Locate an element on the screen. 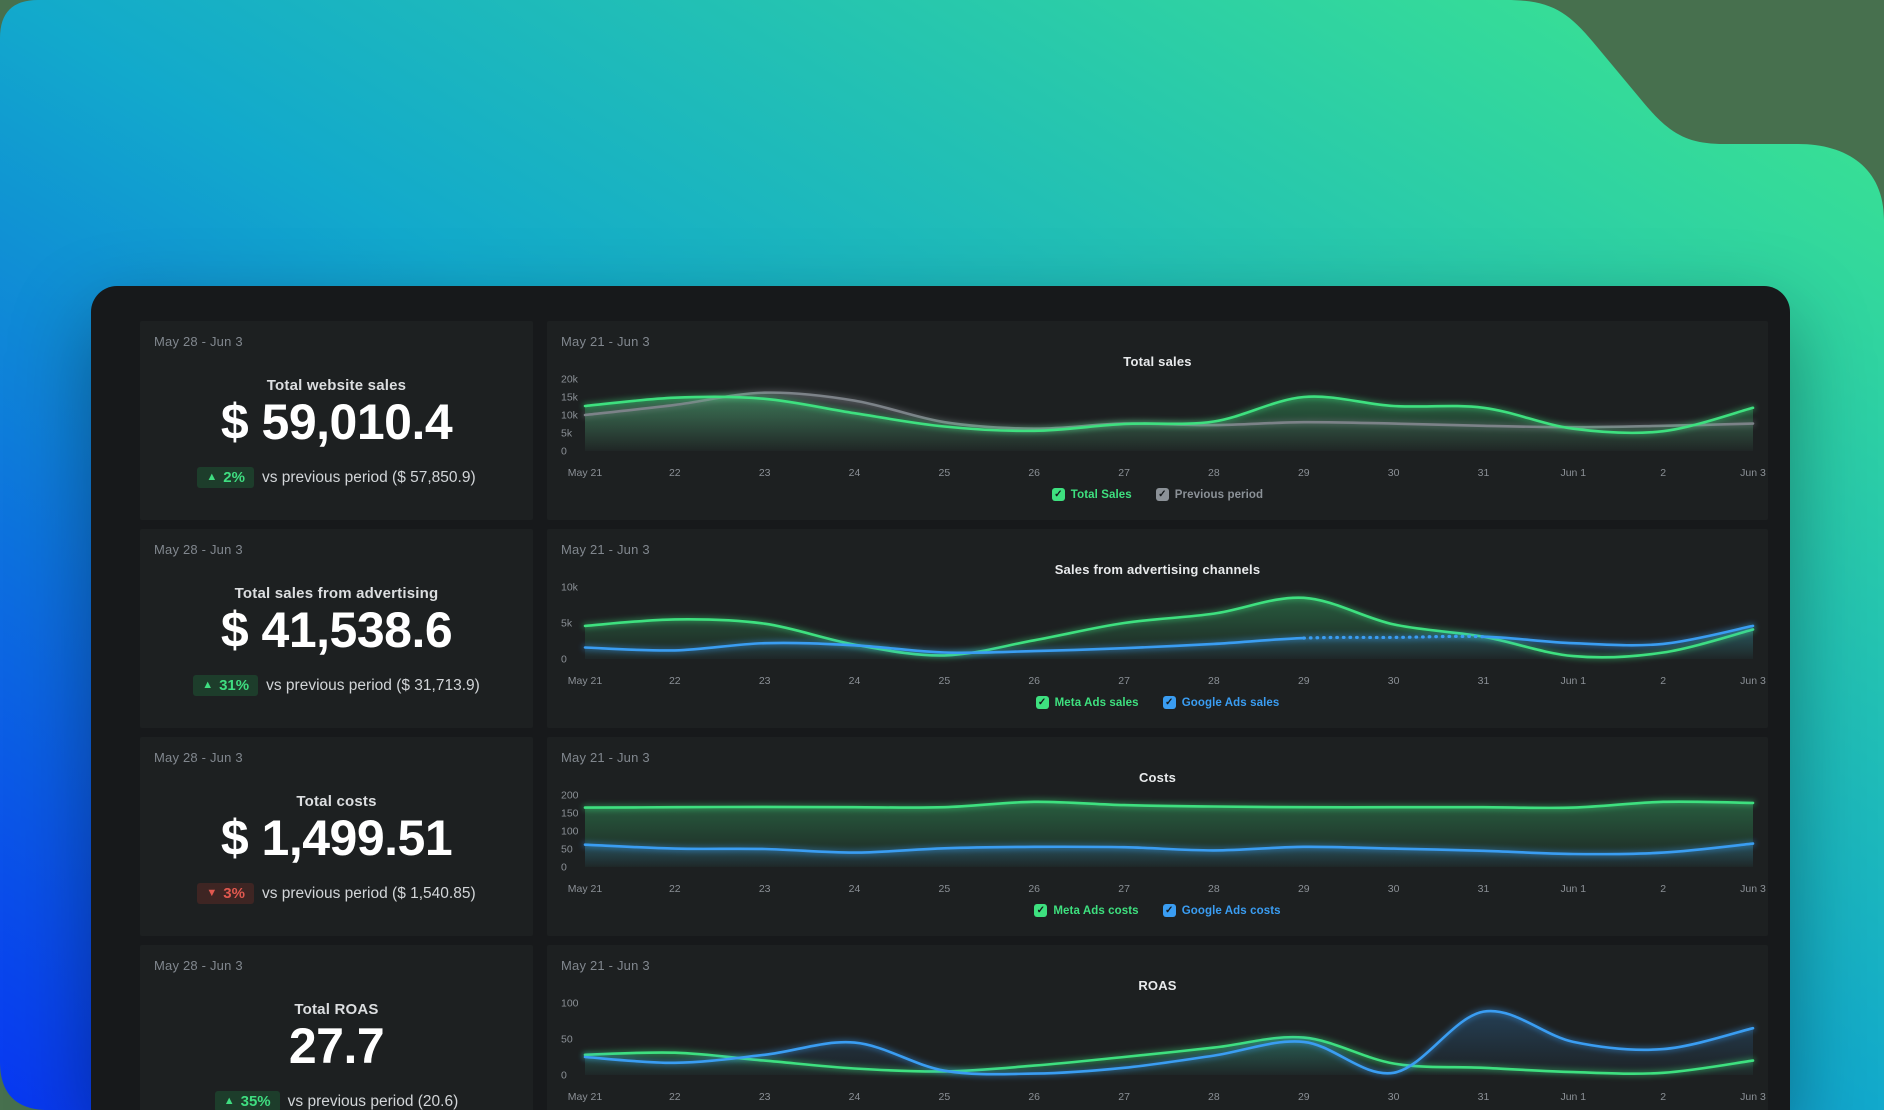 This screenshot has width=1884, height=1110. legend-label: Meta Ads sales is located at coordinates (1096, 702).